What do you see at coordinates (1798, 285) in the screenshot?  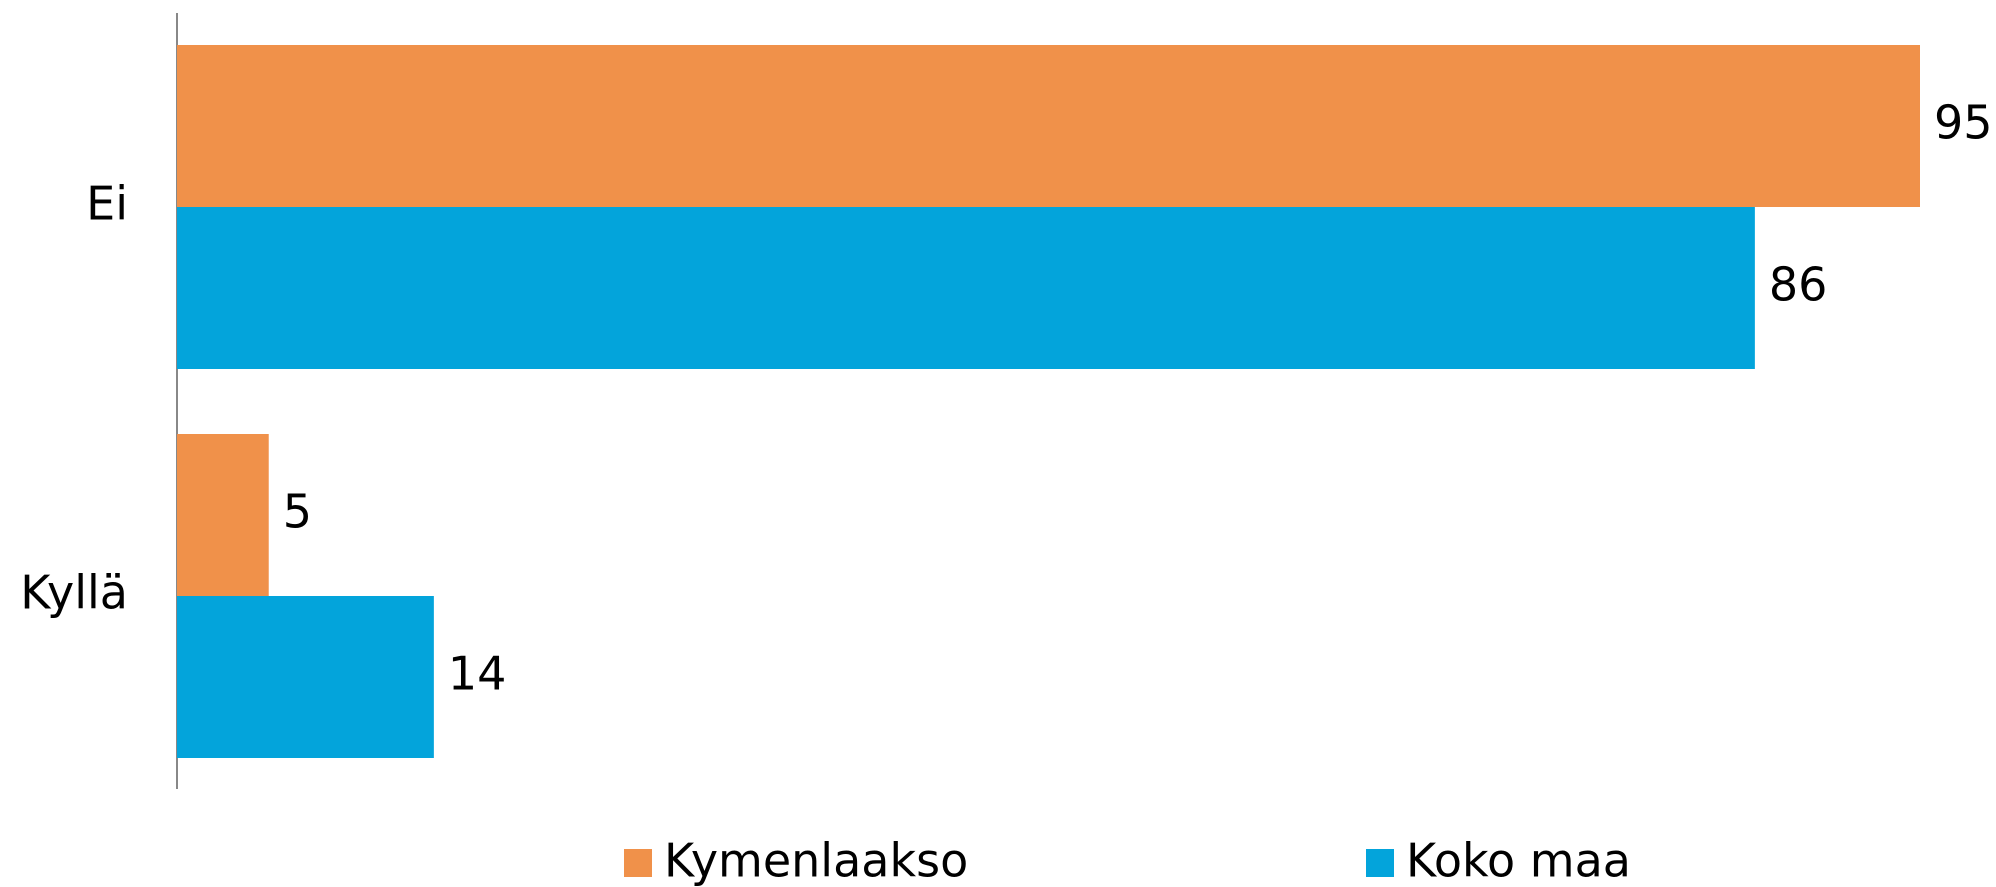 I see `data-label: 86` at bounding box center [1798, 285].